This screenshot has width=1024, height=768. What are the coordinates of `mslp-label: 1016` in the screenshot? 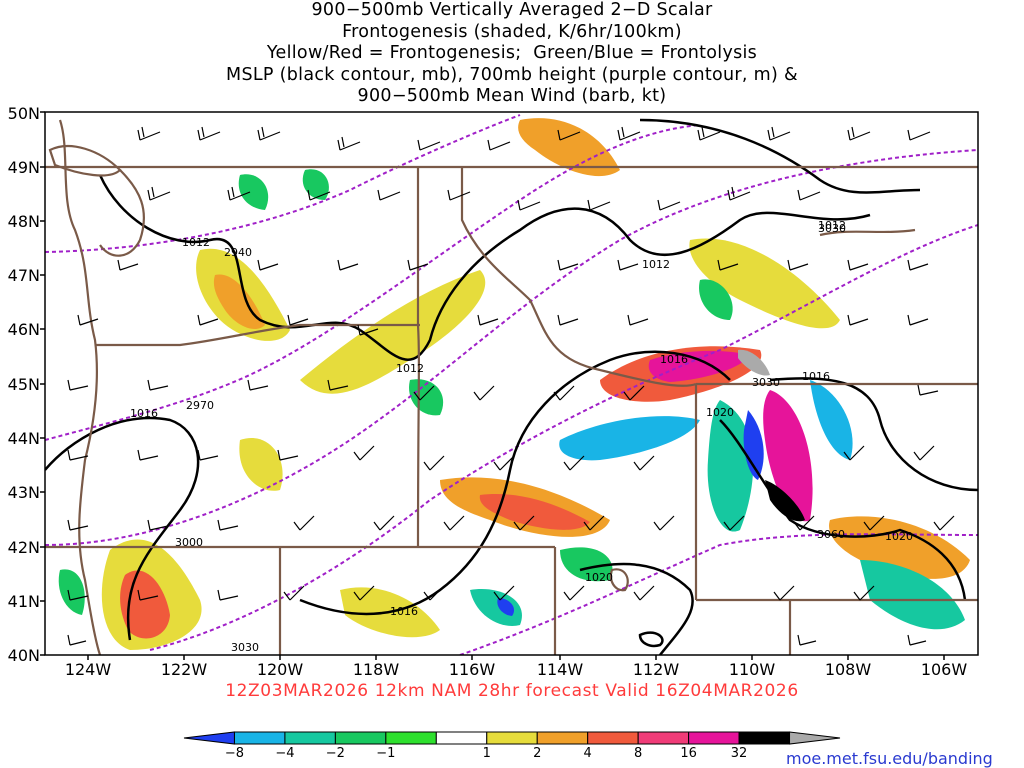 It's located at (674, 359).